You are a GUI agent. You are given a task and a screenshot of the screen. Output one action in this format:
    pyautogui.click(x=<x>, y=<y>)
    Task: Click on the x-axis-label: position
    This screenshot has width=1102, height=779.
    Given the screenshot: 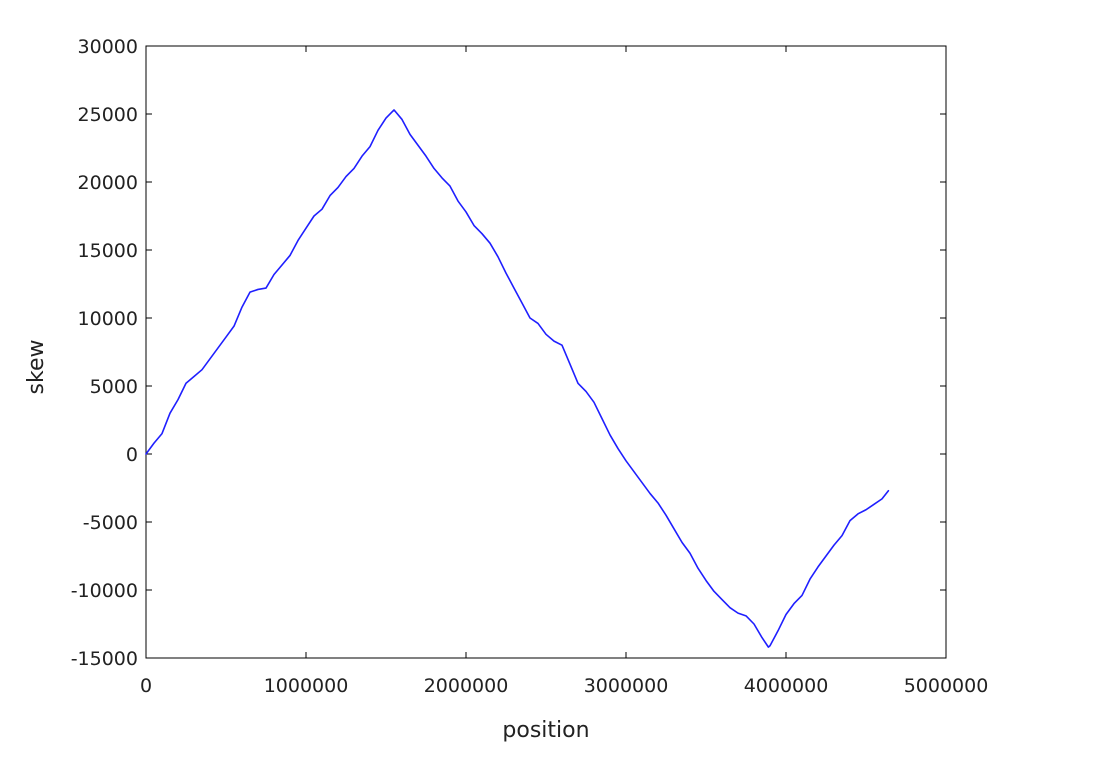 What is the action you would take?
    pyautogui.click(x=545, y=730)
    